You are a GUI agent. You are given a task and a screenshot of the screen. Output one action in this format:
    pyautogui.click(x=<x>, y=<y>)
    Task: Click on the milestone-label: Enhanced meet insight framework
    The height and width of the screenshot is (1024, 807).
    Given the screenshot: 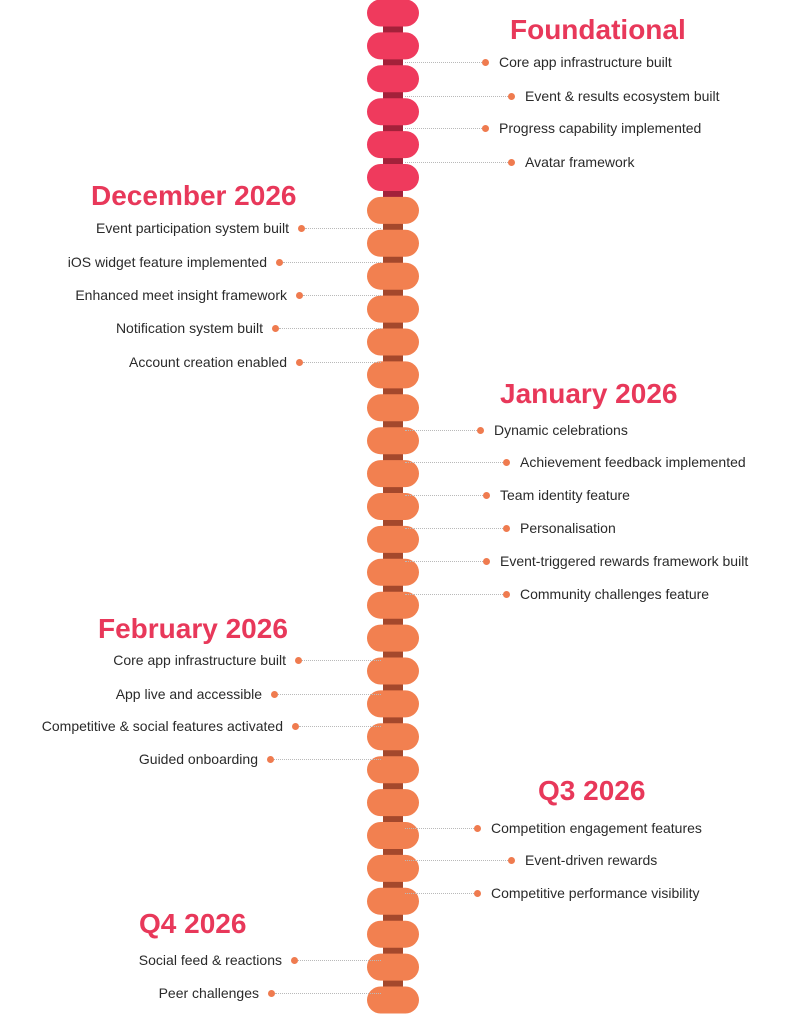 What is the action you would take?
    pyautogui.click(x=181, y=295)
    